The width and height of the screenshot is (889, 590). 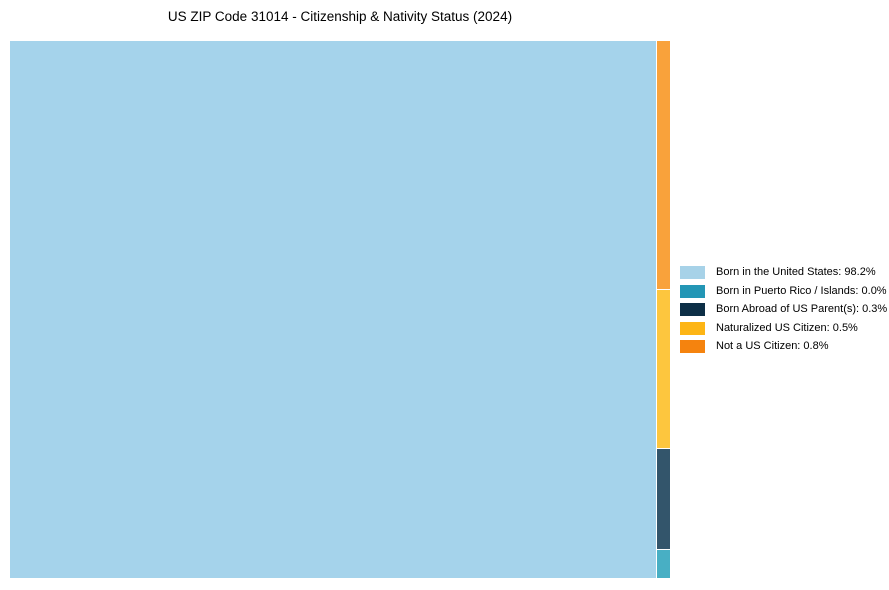 I want to click on treemap-minor-column, so click(x=663, y=309).